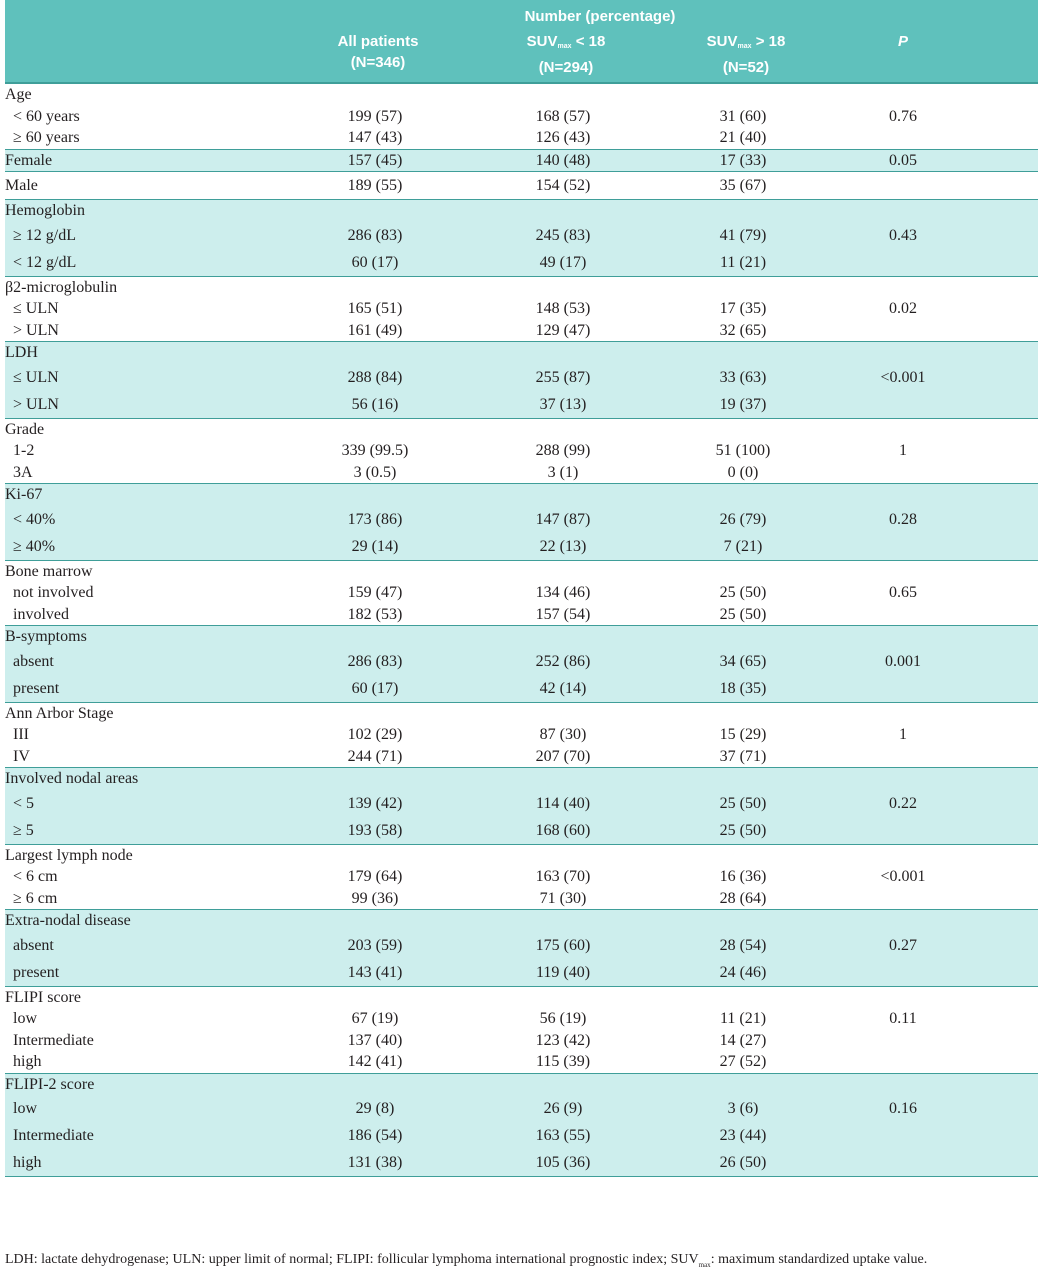  I want to click on row-label: Hemoglobin, so click(45, 210).